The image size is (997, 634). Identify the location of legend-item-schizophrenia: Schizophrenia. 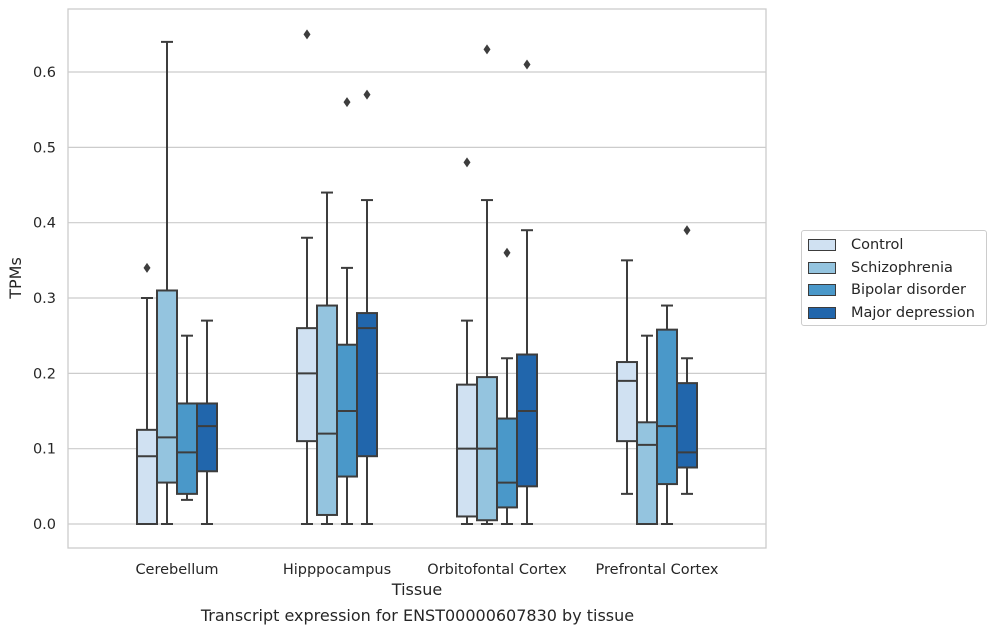
(894, 268).